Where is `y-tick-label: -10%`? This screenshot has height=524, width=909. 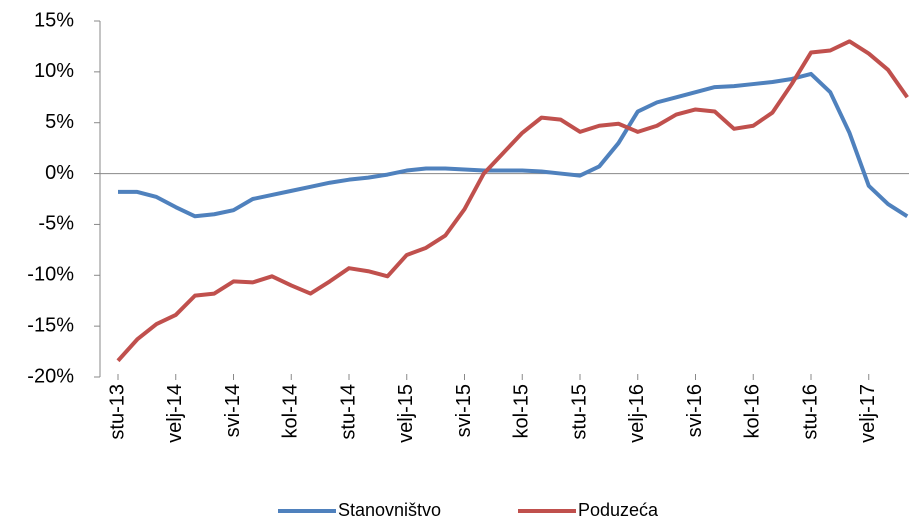
y-tick-label: -10% is located at coordinates (50, 275).